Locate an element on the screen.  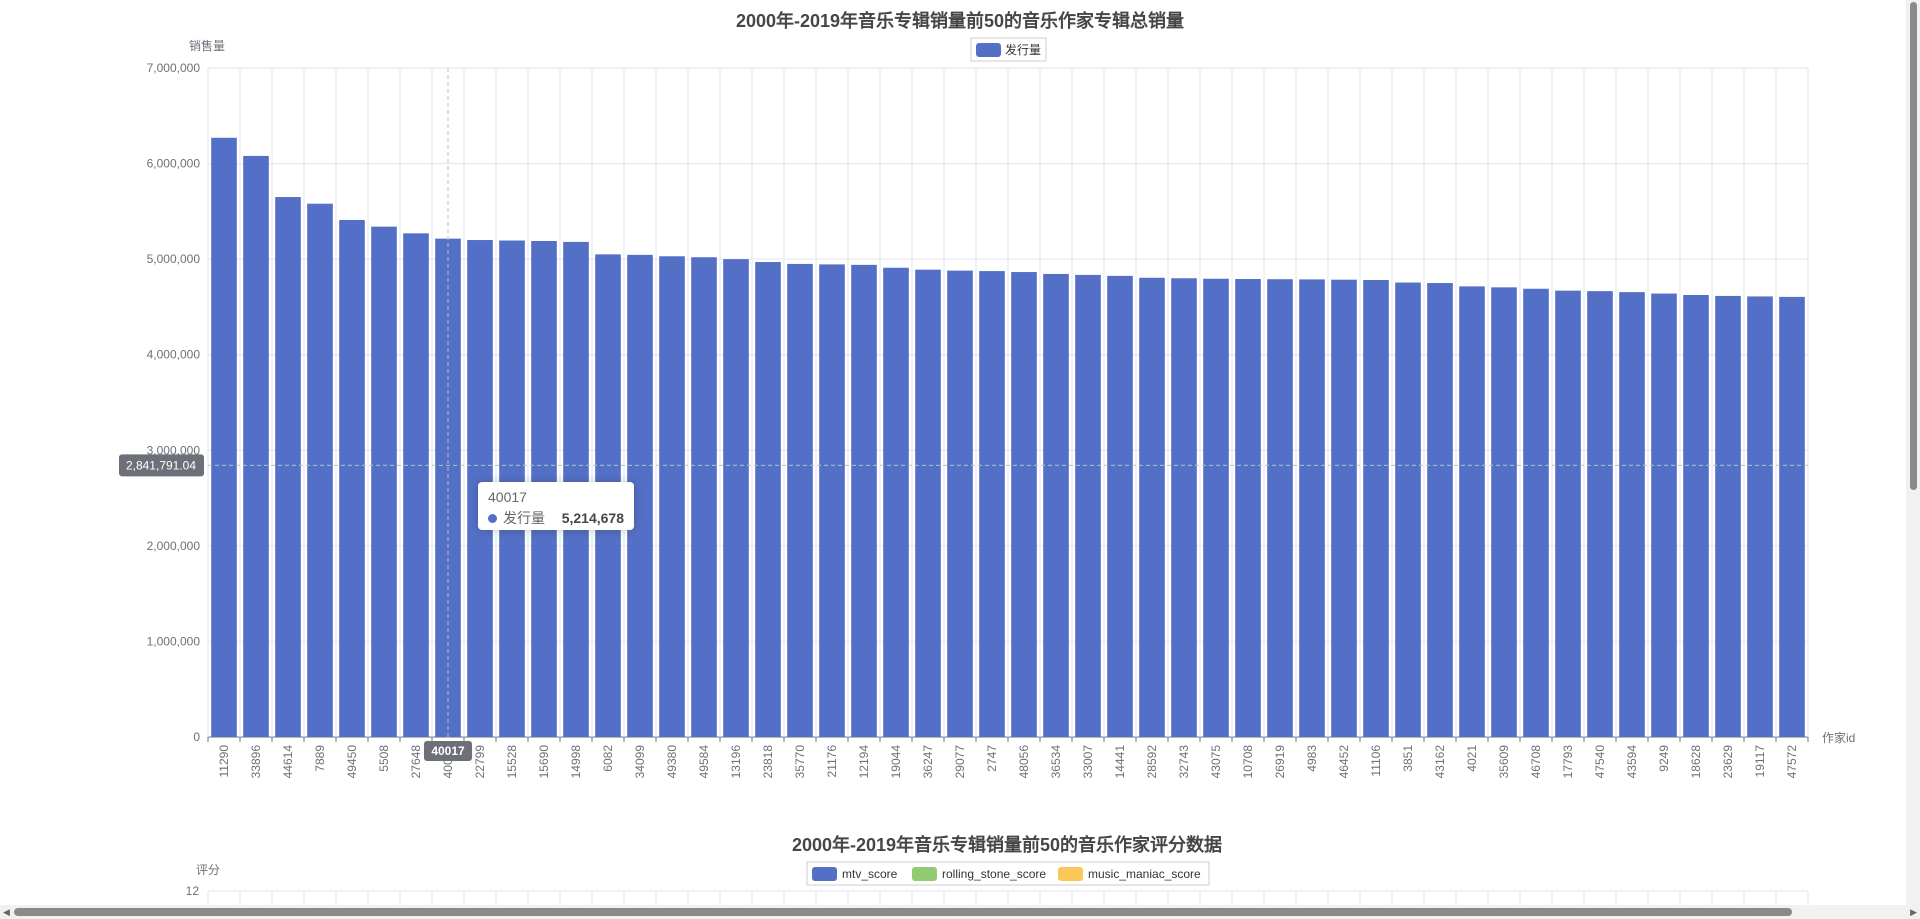
x-tick-label: 11290 is located at coordinates (224, 761).